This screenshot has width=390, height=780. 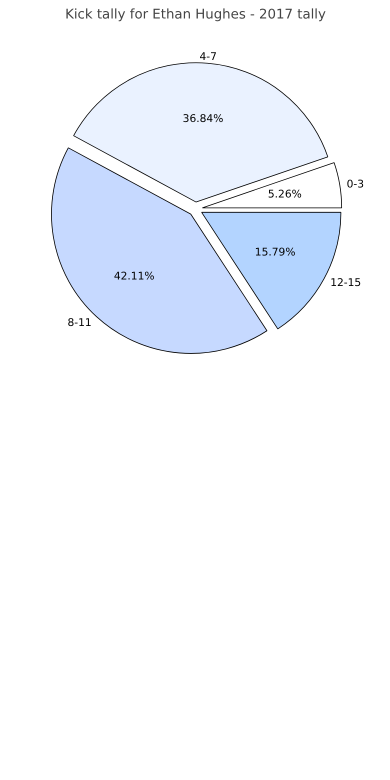 I want to click on data-label: 36.84%, so click(x=203, y=119).